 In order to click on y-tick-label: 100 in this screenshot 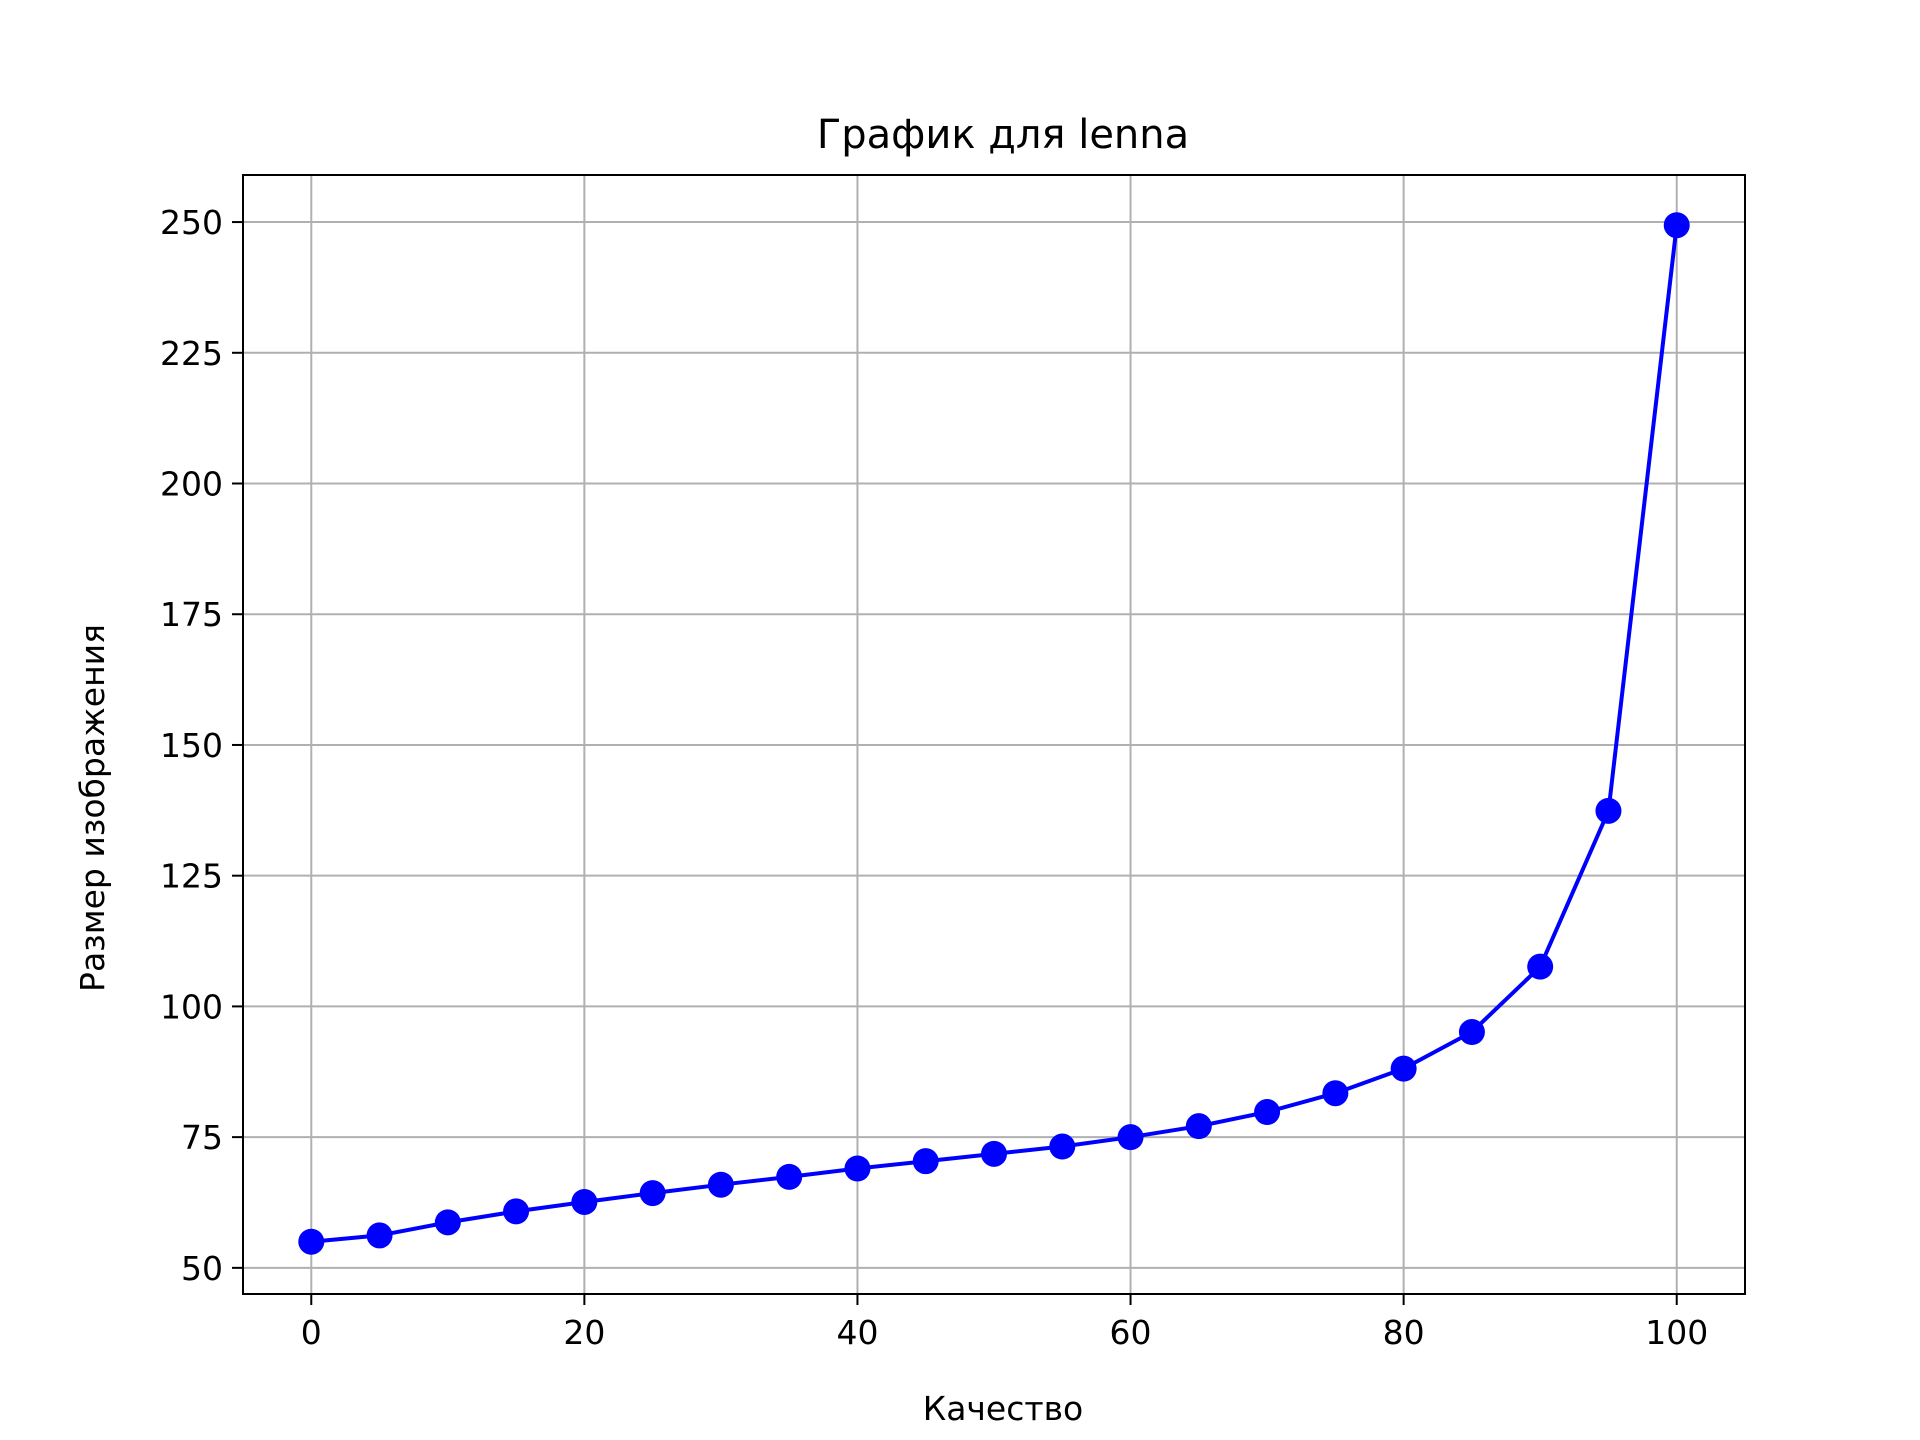, I will do `click(191, 1006)`.